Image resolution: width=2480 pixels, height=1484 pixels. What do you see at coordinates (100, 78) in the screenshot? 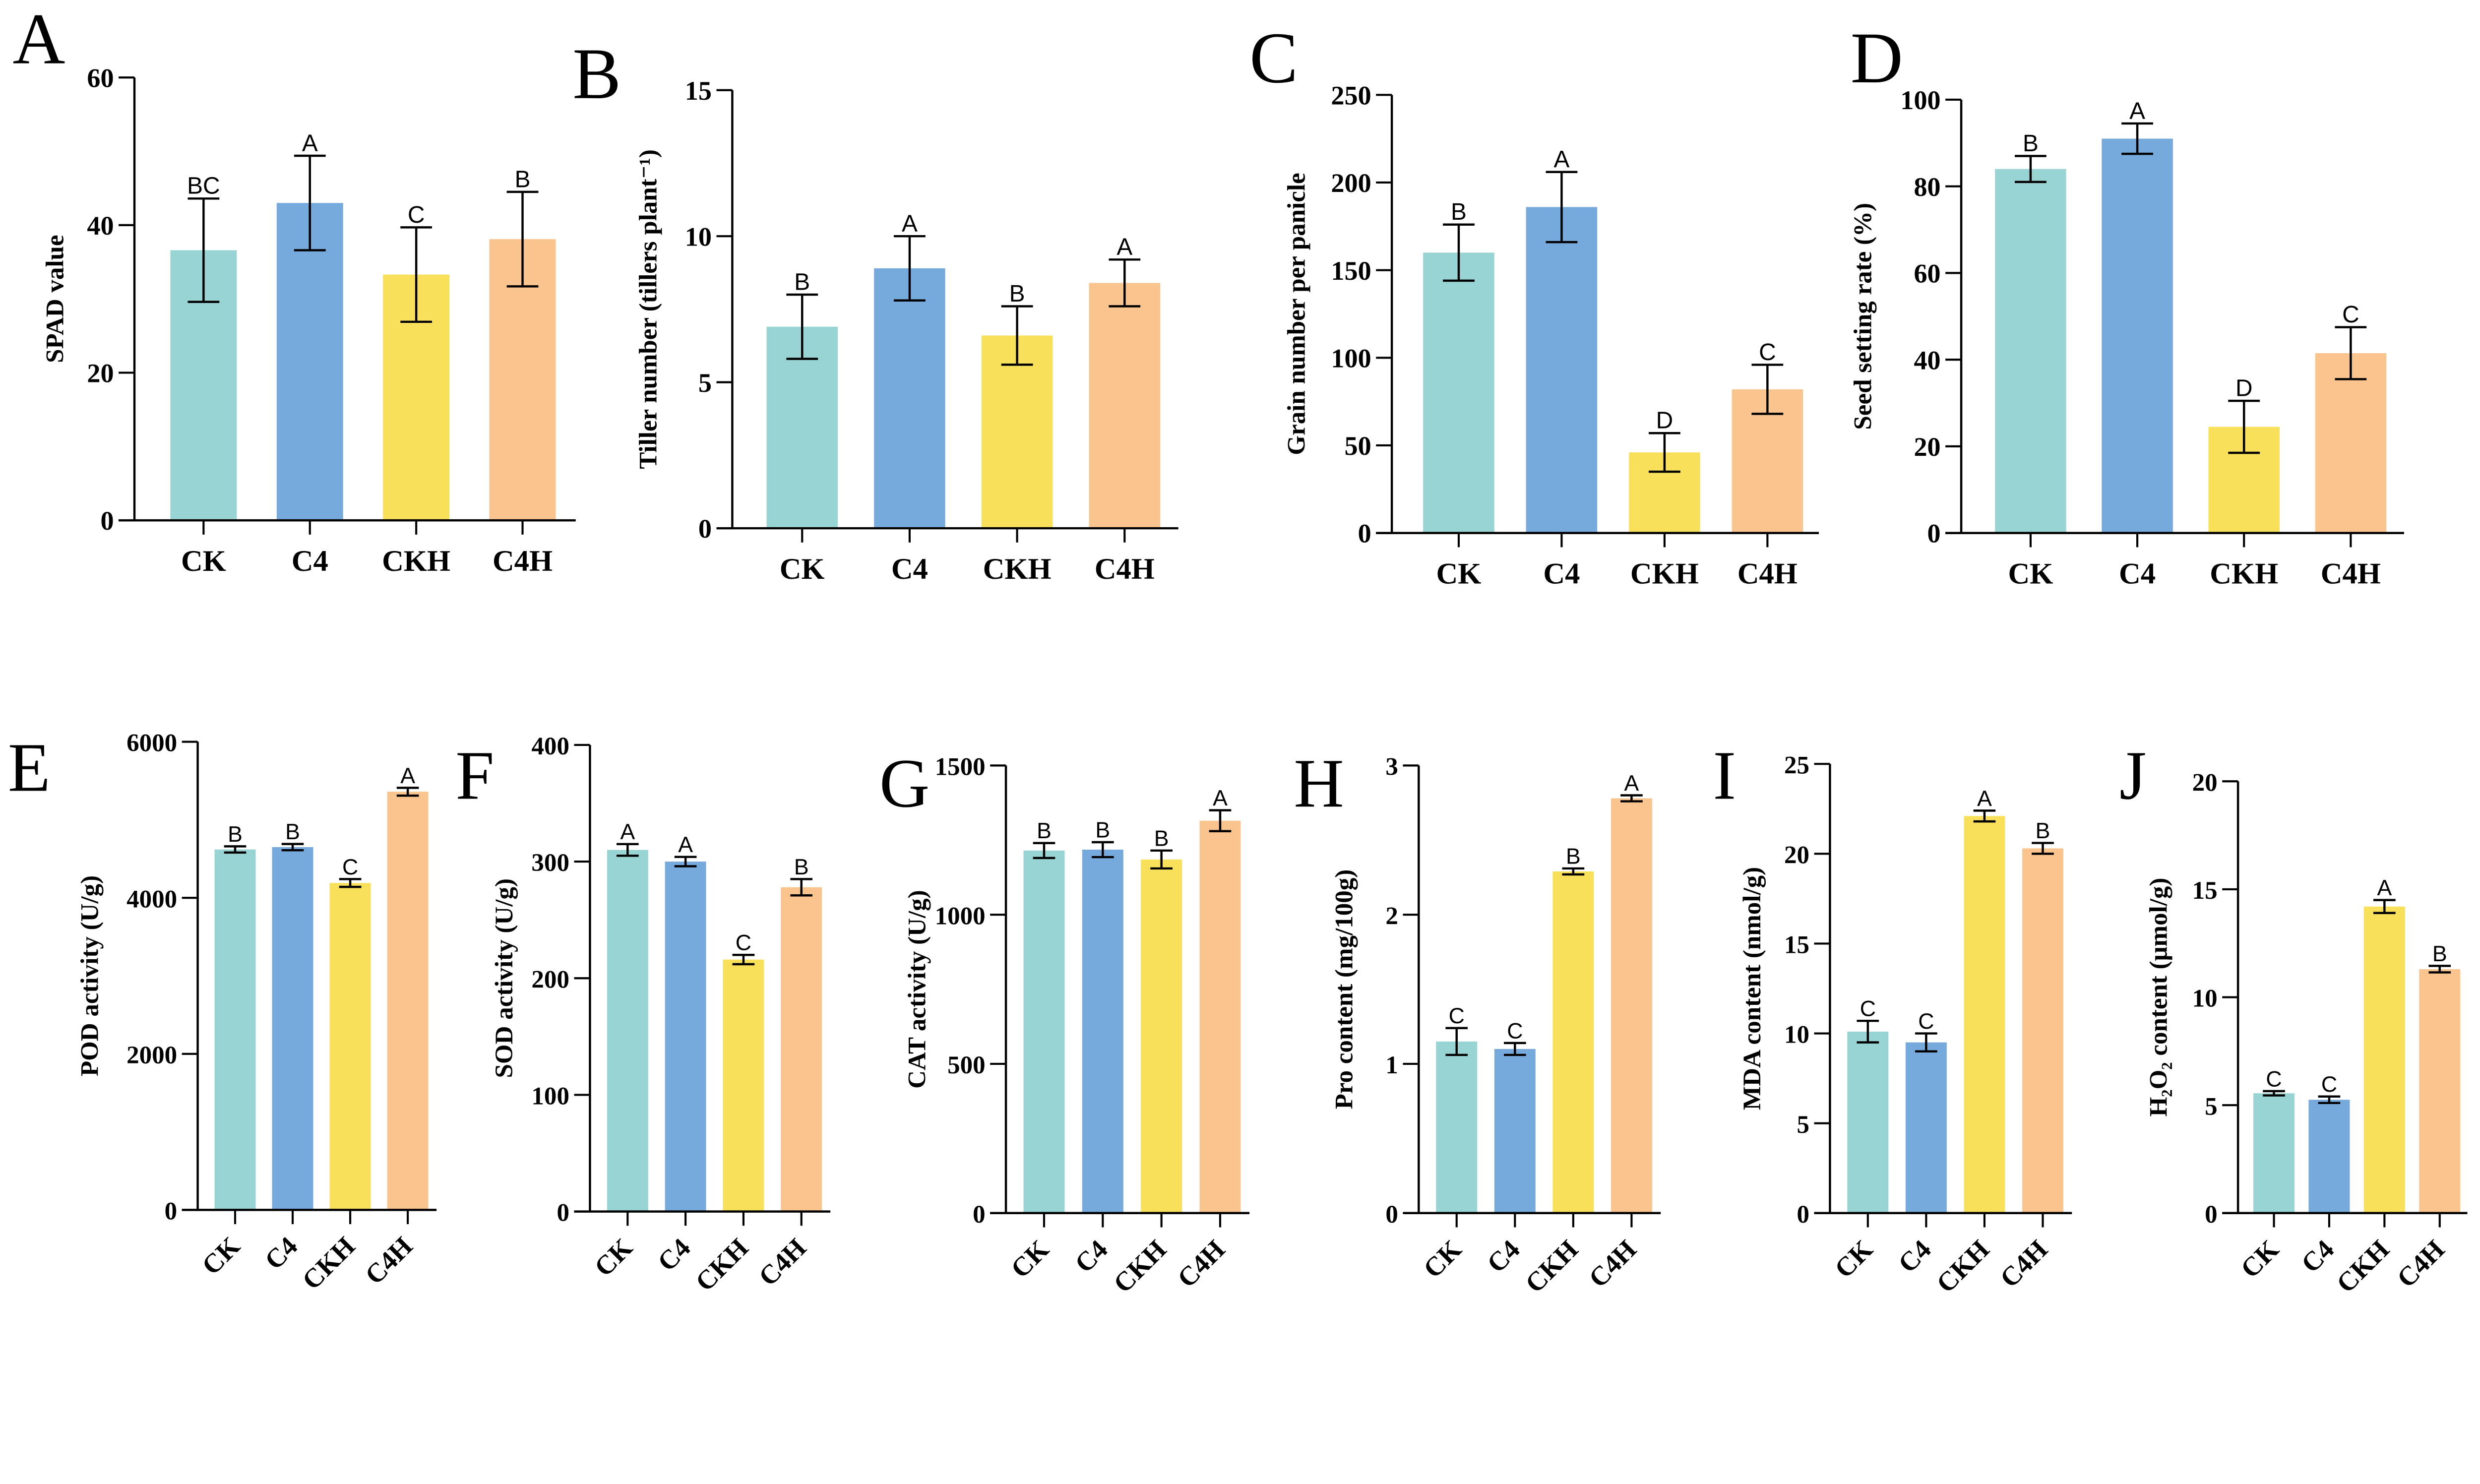
I see `y-tick-label: 60` at bounding box center [100, 78].